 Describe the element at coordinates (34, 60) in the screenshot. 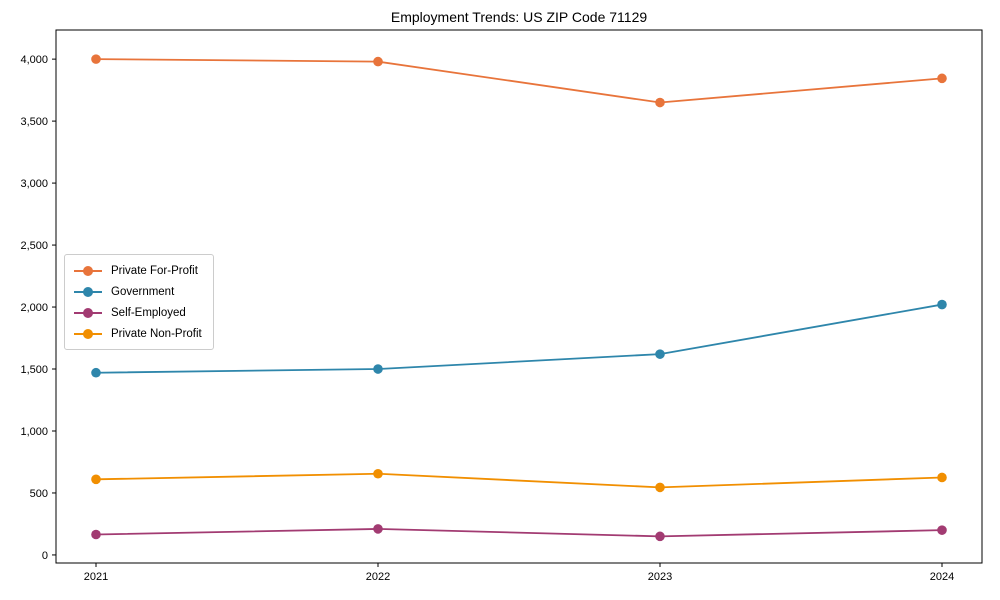

I see `y-tick-label: 4,000` at that location.